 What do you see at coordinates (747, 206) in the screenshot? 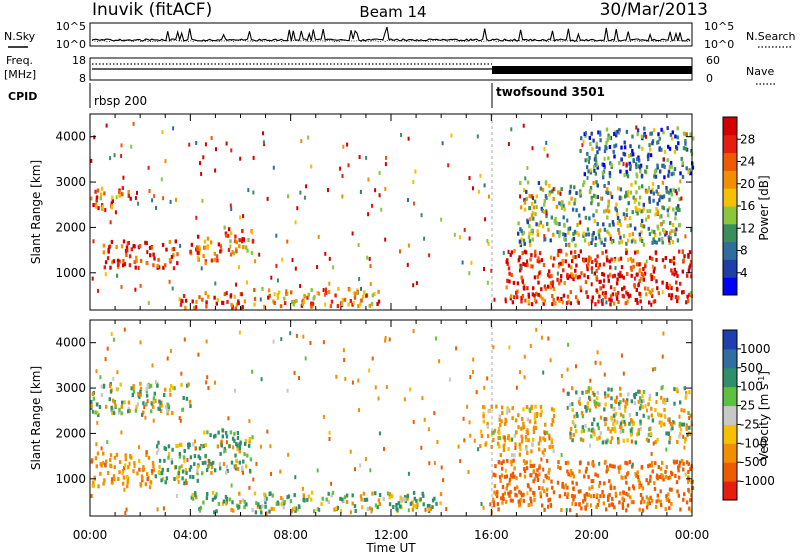
I see `power-colorbar-tick-label: 16` at bounding box center [747, 206].